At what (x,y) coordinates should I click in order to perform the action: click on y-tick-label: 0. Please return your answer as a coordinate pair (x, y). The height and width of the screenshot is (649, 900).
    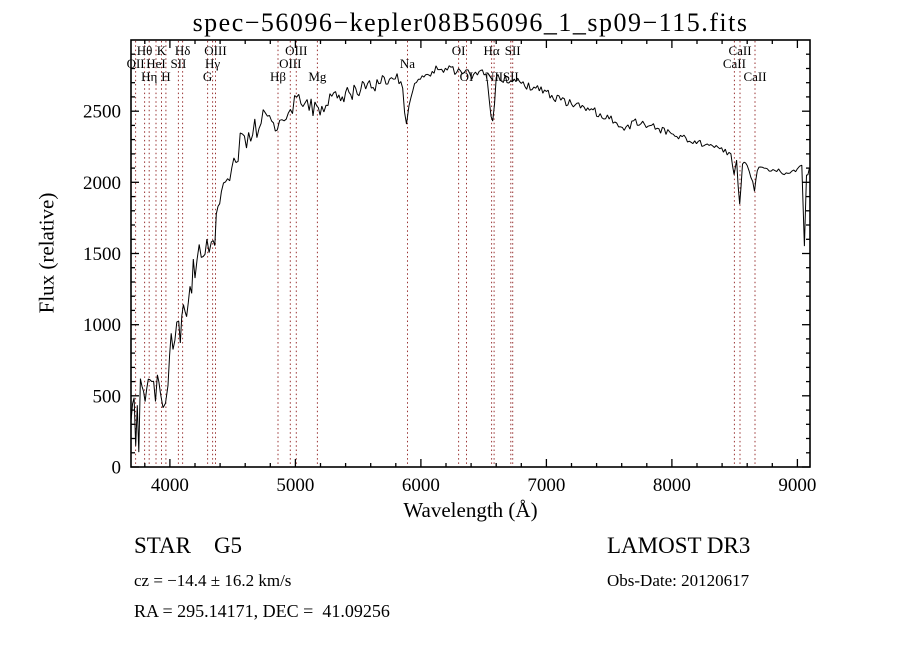
    Looking at the image, I should click on (117, 468).